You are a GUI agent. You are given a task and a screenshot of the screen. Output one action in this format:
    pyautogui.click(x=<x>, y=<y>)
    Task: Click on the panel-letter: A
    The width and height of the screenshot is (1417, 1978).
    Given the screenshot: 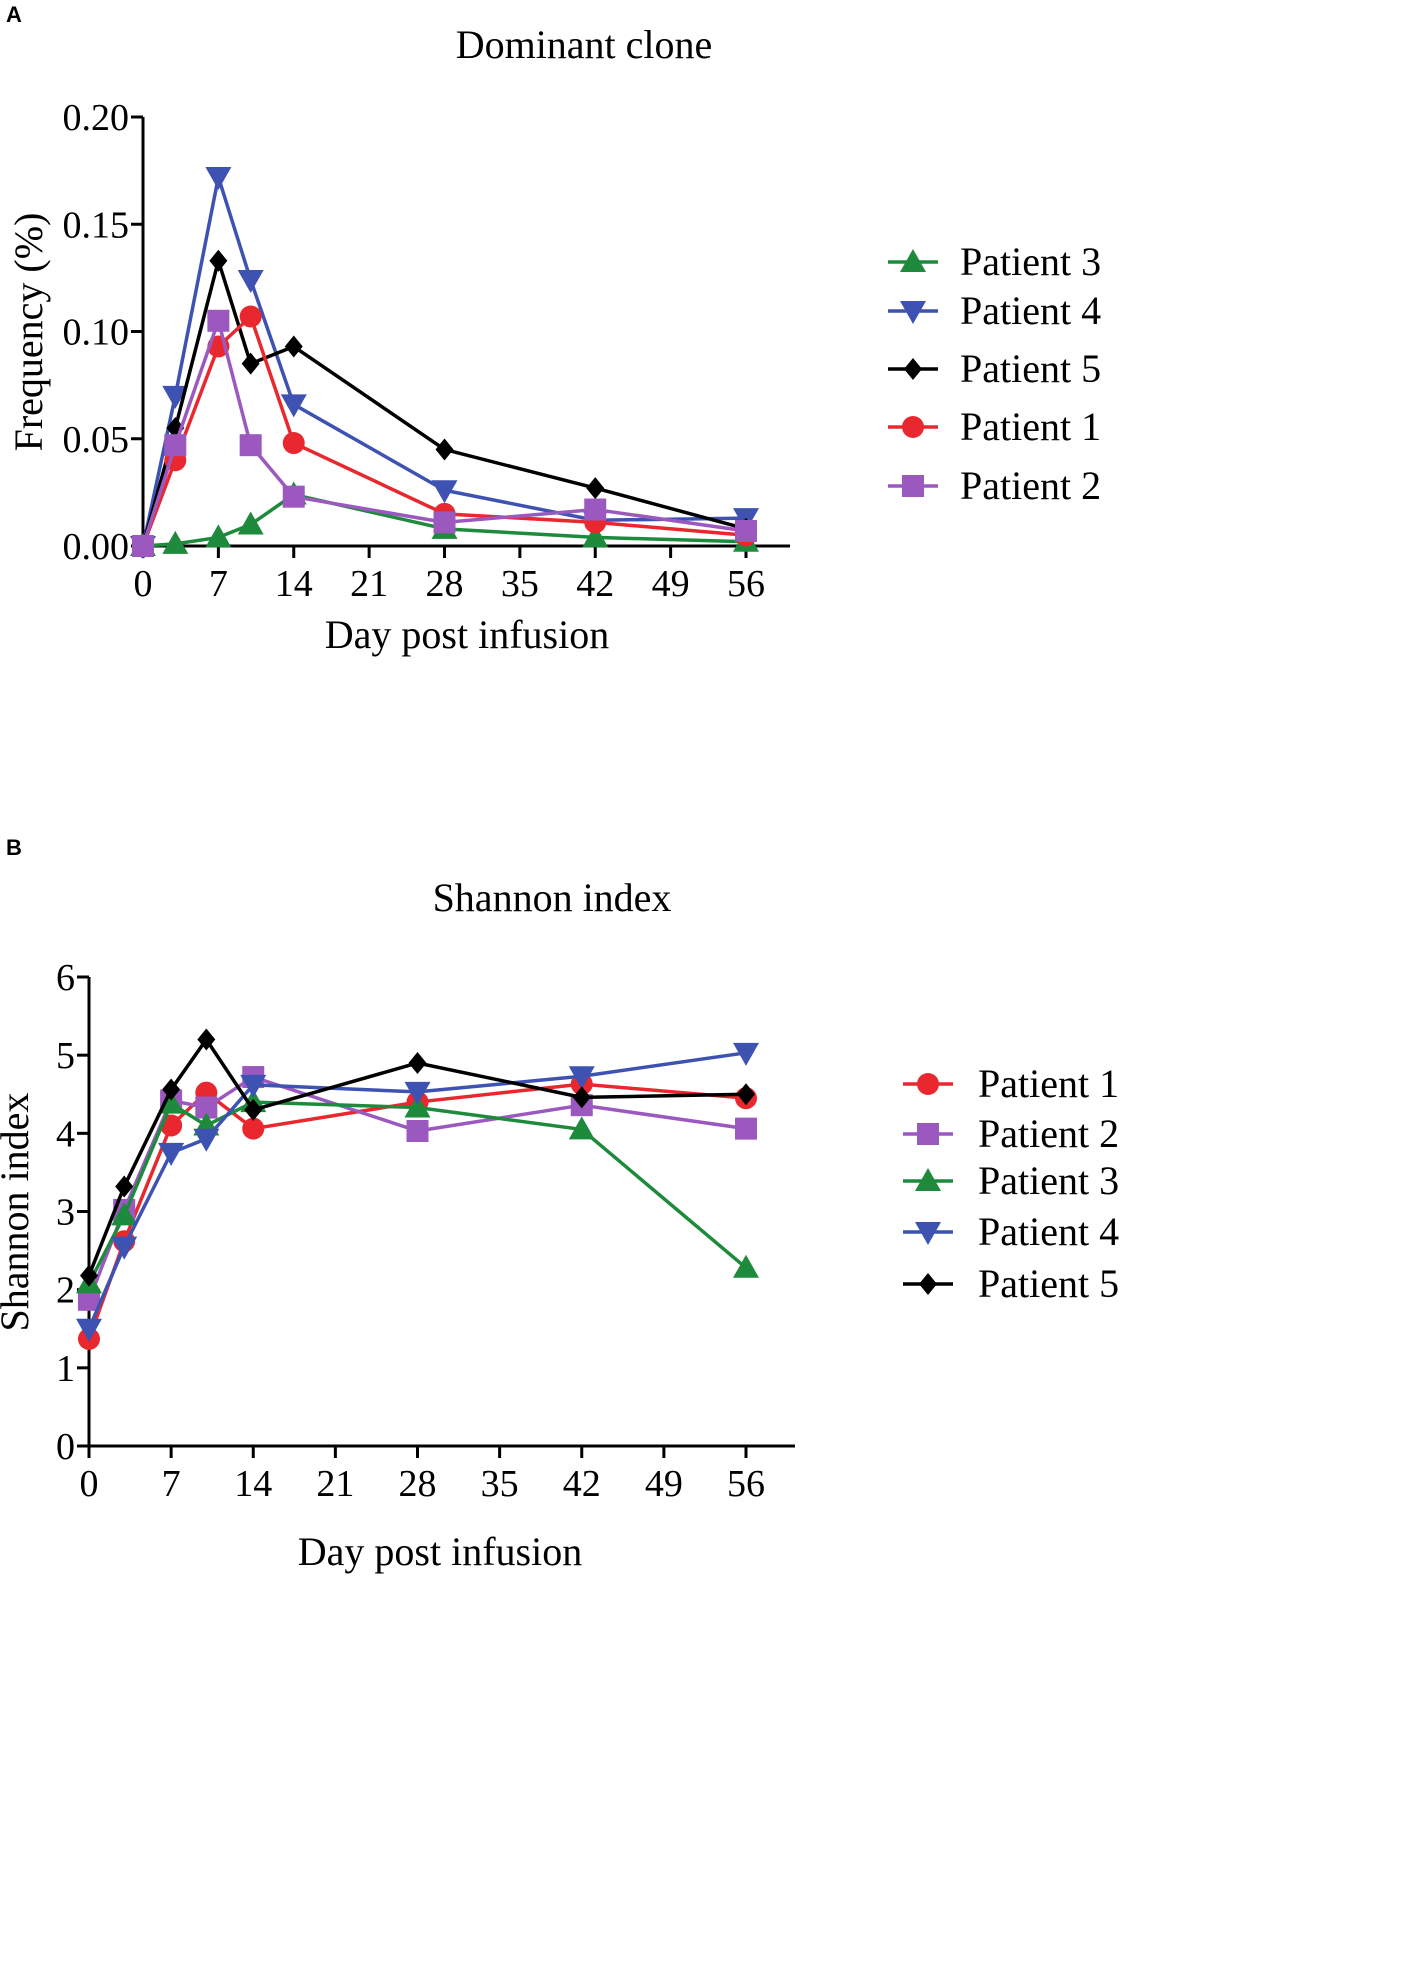 What is the action you would take?
    pyautogui.click(x=14, y=14)
    